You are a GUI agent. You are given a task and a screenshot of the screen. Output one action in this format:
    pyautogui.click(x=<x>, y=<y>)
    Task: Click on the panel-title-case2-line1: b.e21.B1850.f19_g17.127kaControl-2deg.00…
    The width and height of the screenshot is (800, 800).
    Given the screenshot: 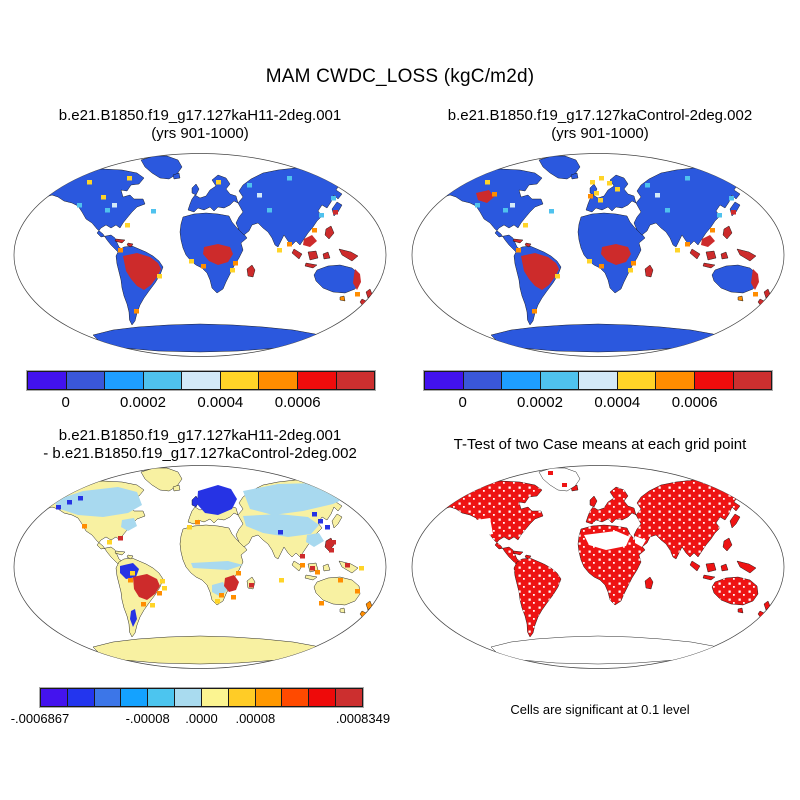 What is the action you would take?
    pyautogui.click(x=600, y=115)
    